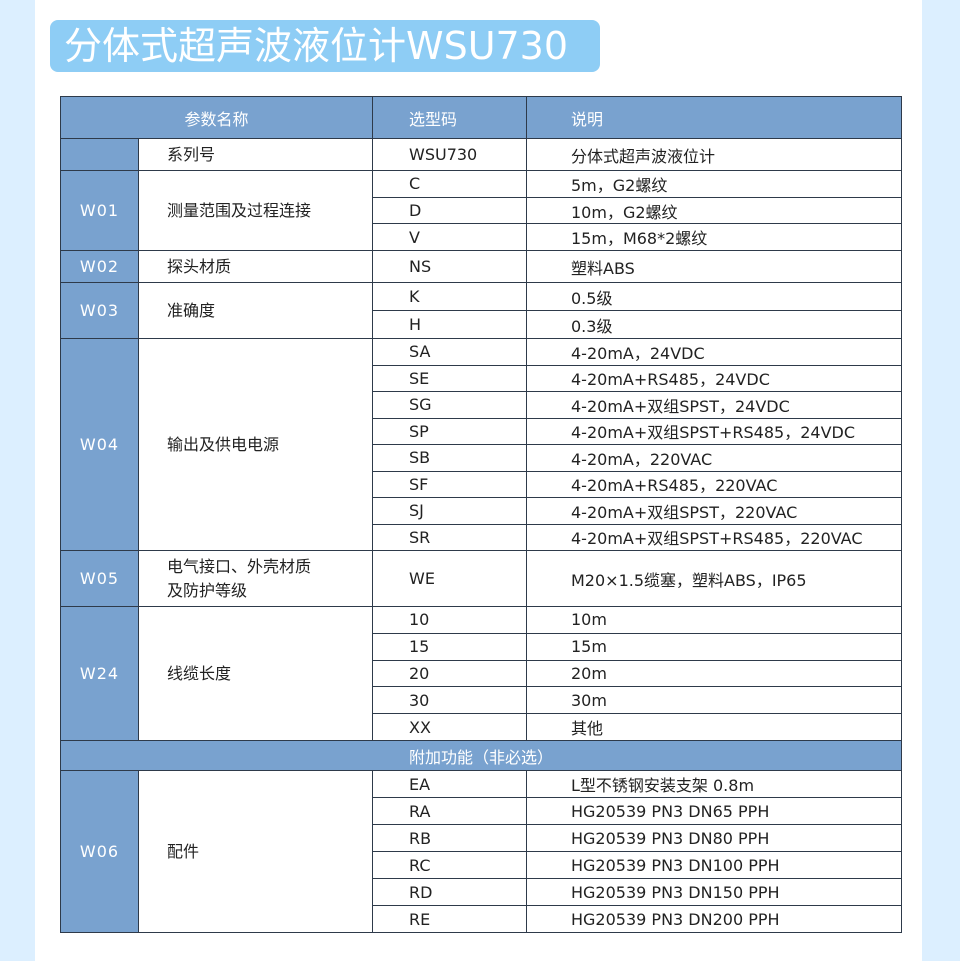 Image resolution: width=960 pixels, height=961 pixels. I want to click on option-desc: 塑料ABS, so click(714, 267).